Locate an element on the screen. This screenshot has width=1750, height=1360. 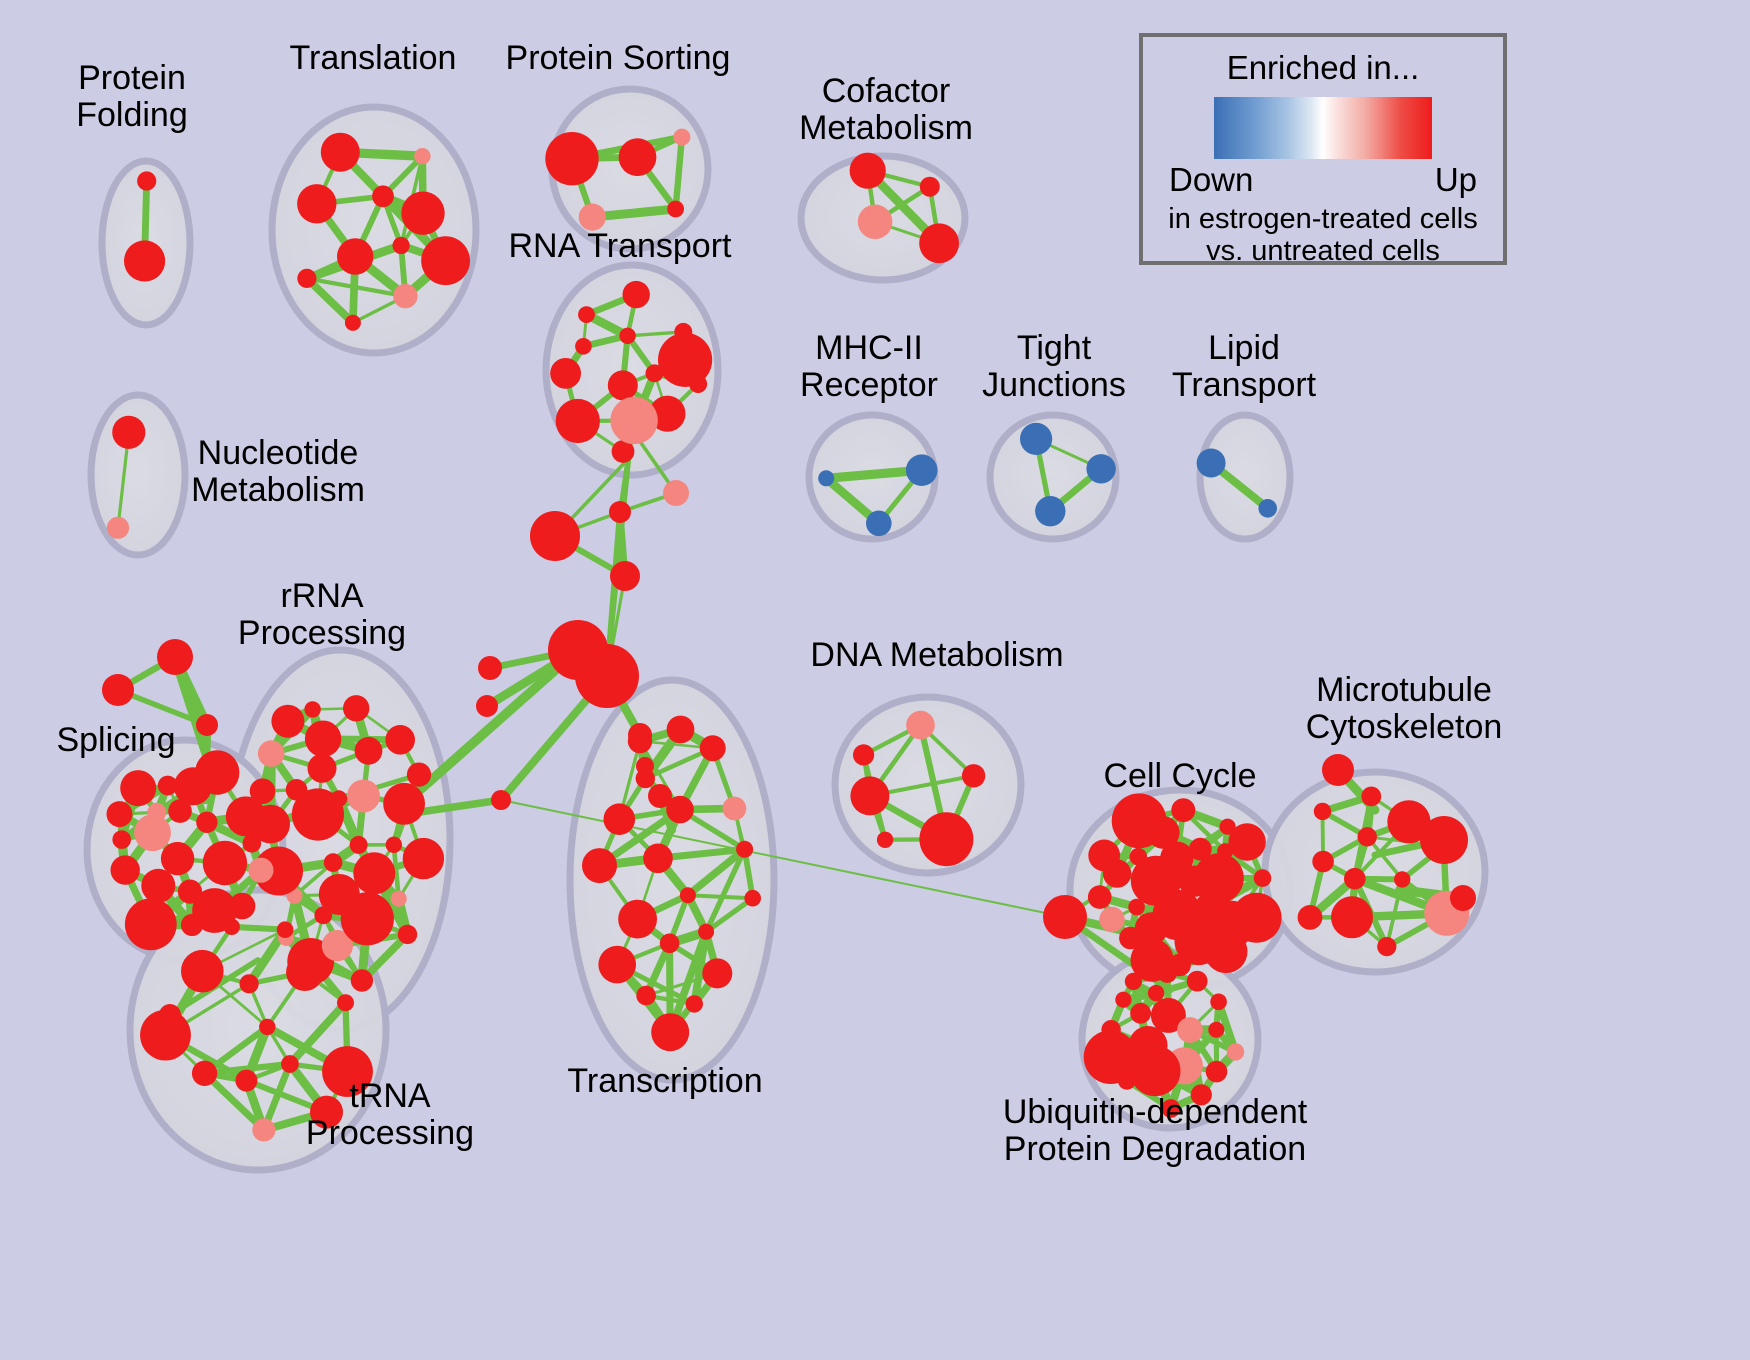
cluster-label-16: Ubiquitin-dependent Protein Degradation is located at coordinates (1155, 1130).